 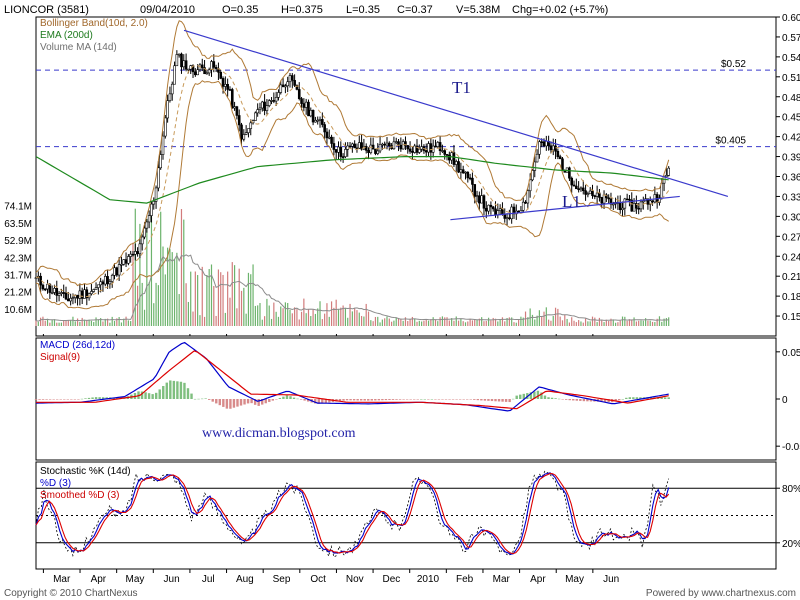 What do you see at coordinates (208, 579) in the screenshot?
I see `x-month-label: Jul` at bounding box center [208, 579].